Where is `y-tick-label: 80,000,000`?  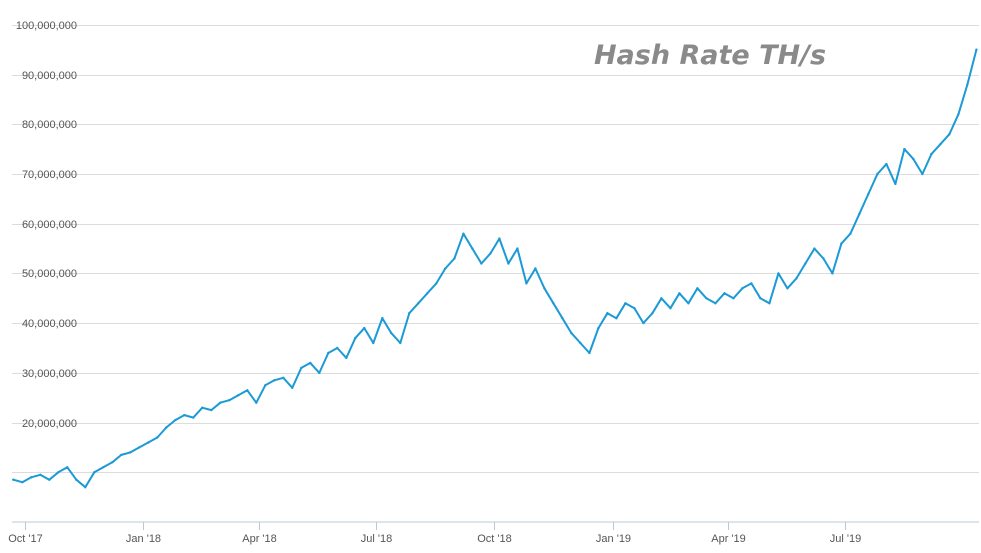 y-tick-label: 80,000,000 is located at coordinates (49, 125).